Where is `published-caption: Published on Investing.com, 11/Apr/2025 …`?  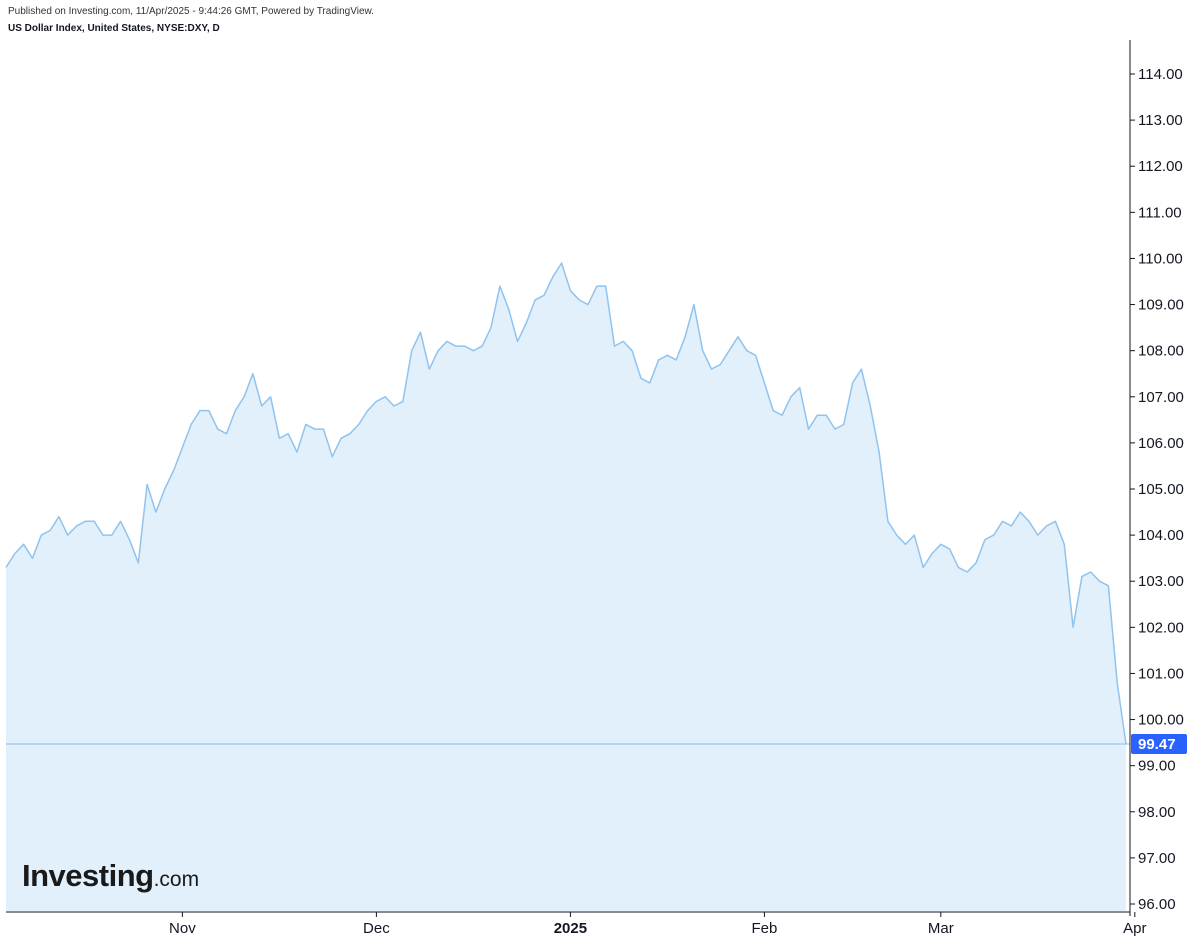 published-caption: Published on Investing.com, 11/Apr/2025 … is located at coordinates (191, 11).